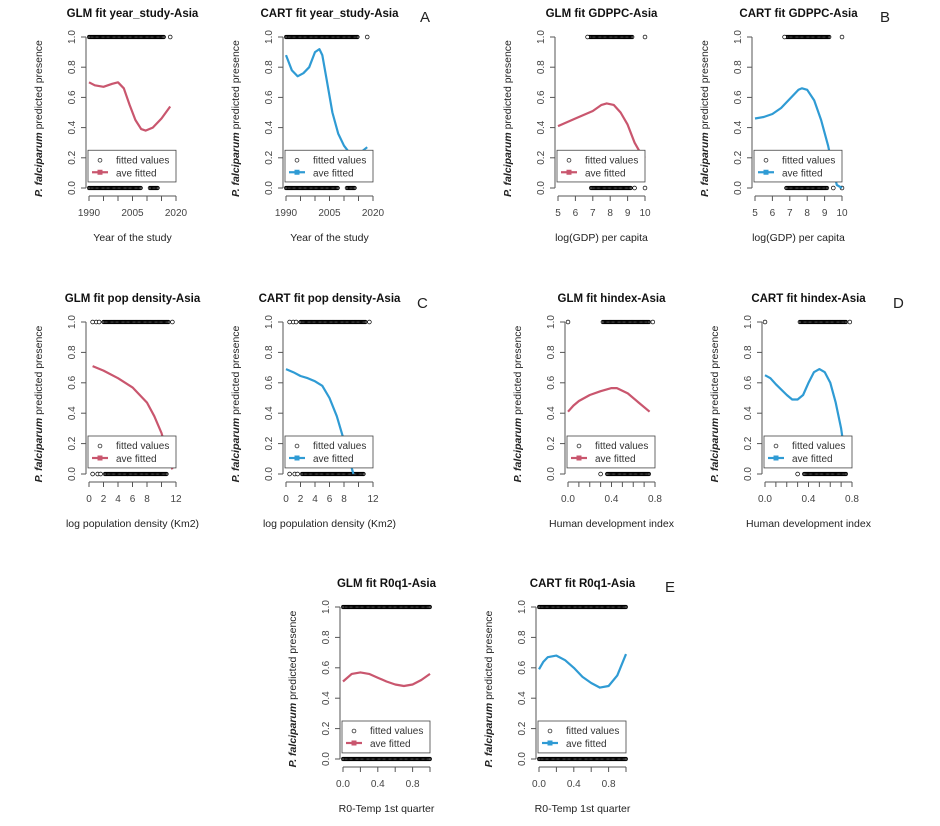  Describe the element at coordinates (609, 784) in the screenshot. I see `x-tick-label: 0.8` at that location.